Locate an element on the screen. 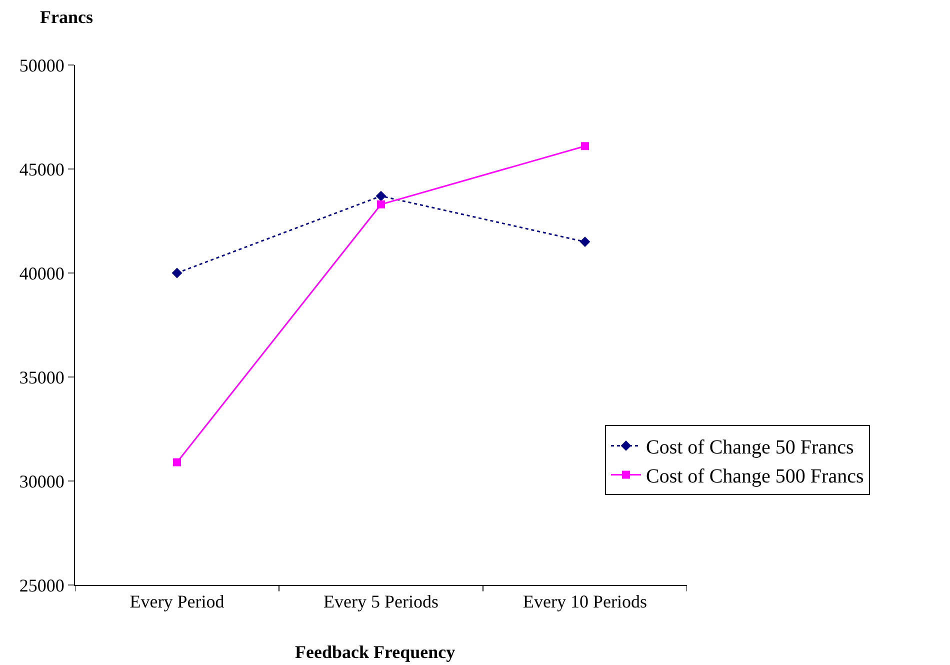 The height and width of the screenshot is (665, 950). y-tick-label: 45000 is located at coordinates (41, 169).